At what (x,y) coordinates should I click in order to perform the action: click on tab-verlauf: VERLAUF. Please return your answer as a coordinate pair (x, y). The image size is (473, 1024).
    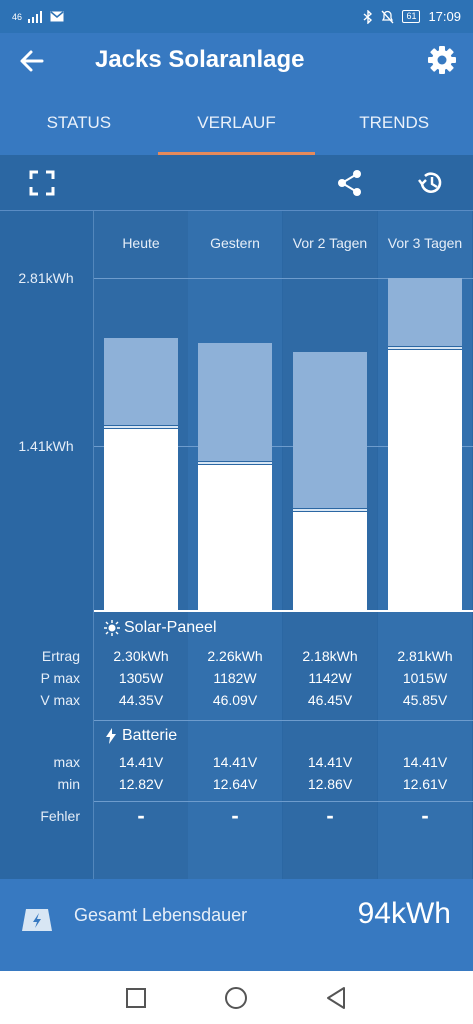
    Looking at the image, I should click on (236, 126).